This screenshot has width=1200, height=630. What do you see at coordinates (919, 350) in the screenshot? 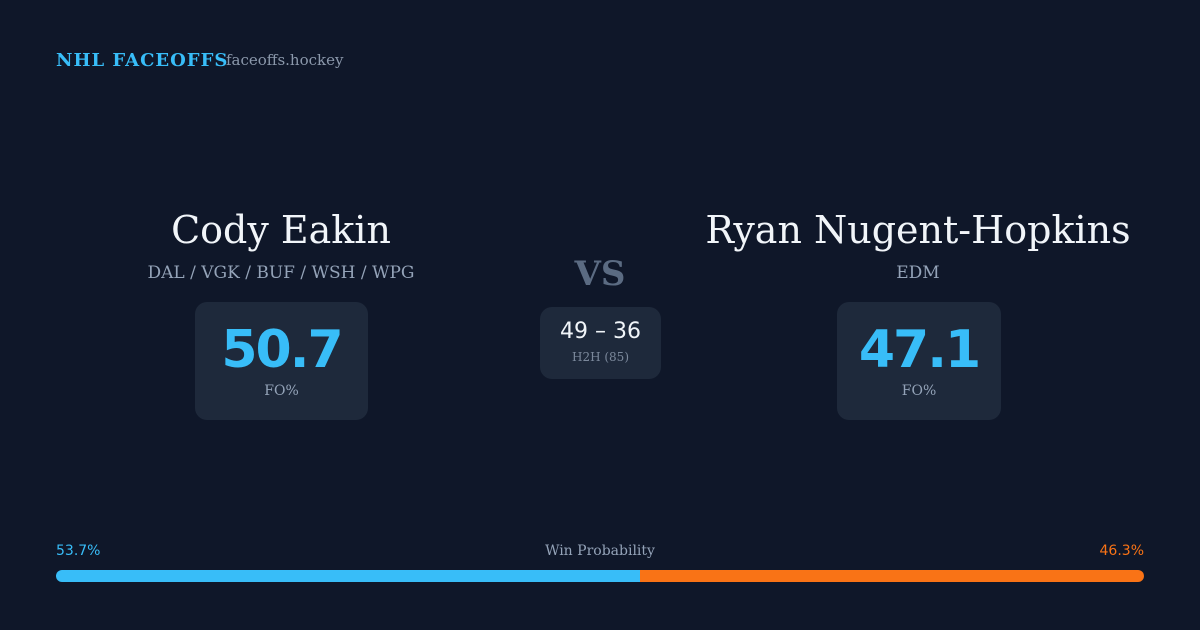
I see `fo-value: 47.1` at bounding box center [919, 350].